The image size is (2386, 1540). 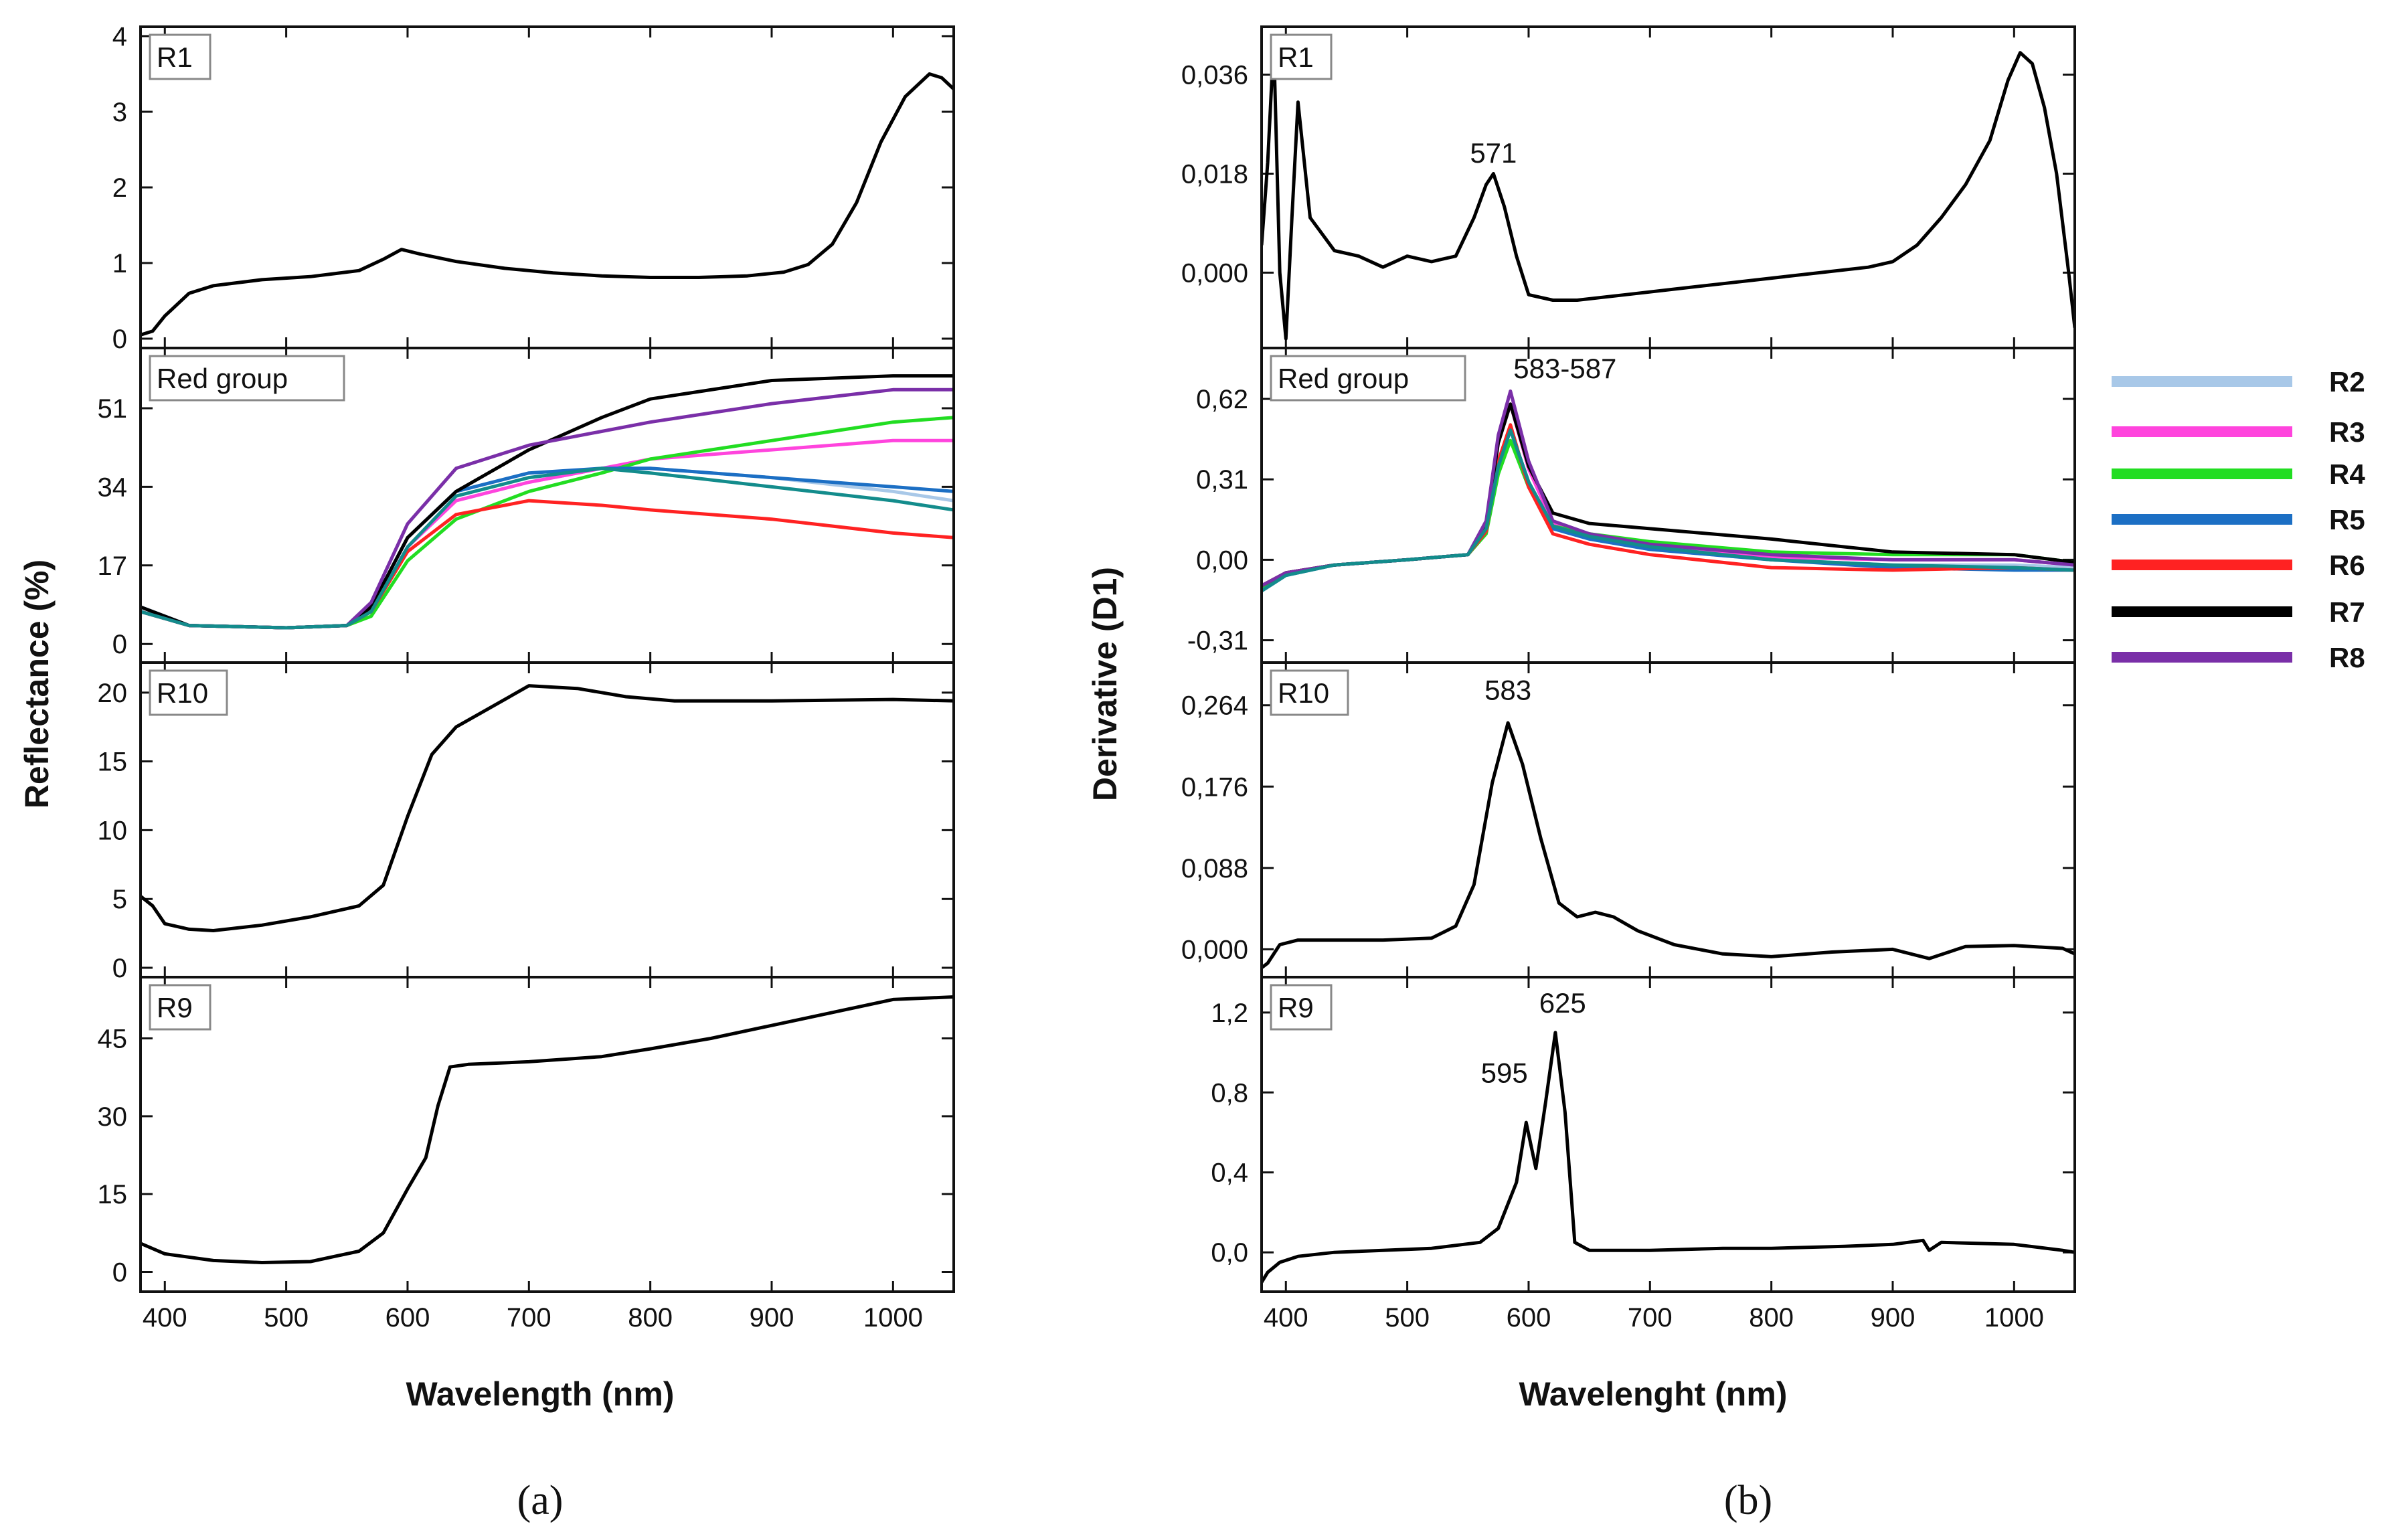 What do you see at coordinates (1222, 560) in the screenshot?
I see `b-panel-2-ytick-label: 0,00` at bounding box center [1222, 560].